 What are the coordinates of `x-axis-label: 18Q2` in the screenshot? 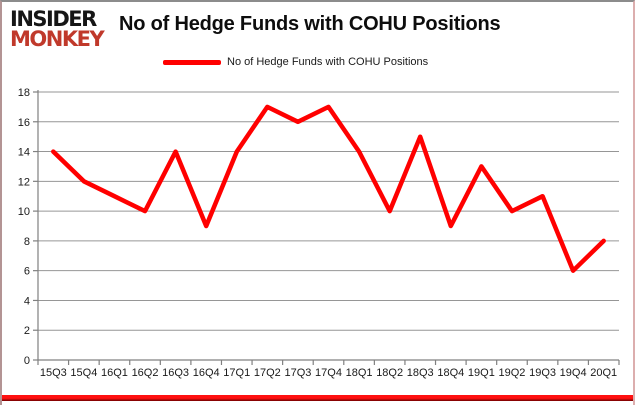 It's located at (389, 373).